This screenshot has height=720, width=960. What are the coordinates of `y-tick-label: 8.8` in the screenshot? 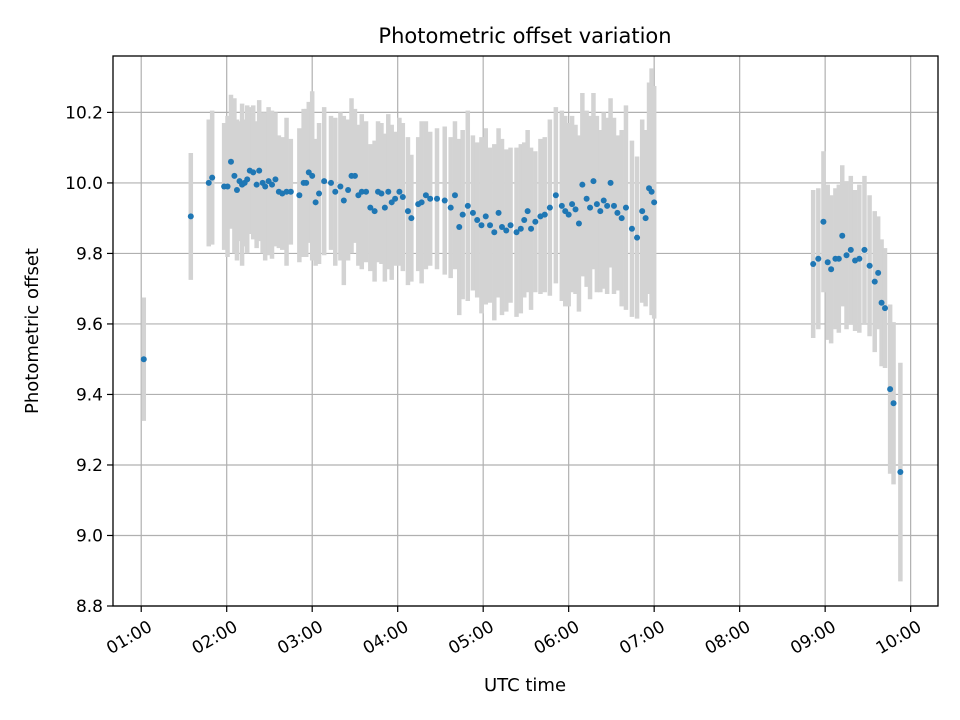 It's located at (89, 607).